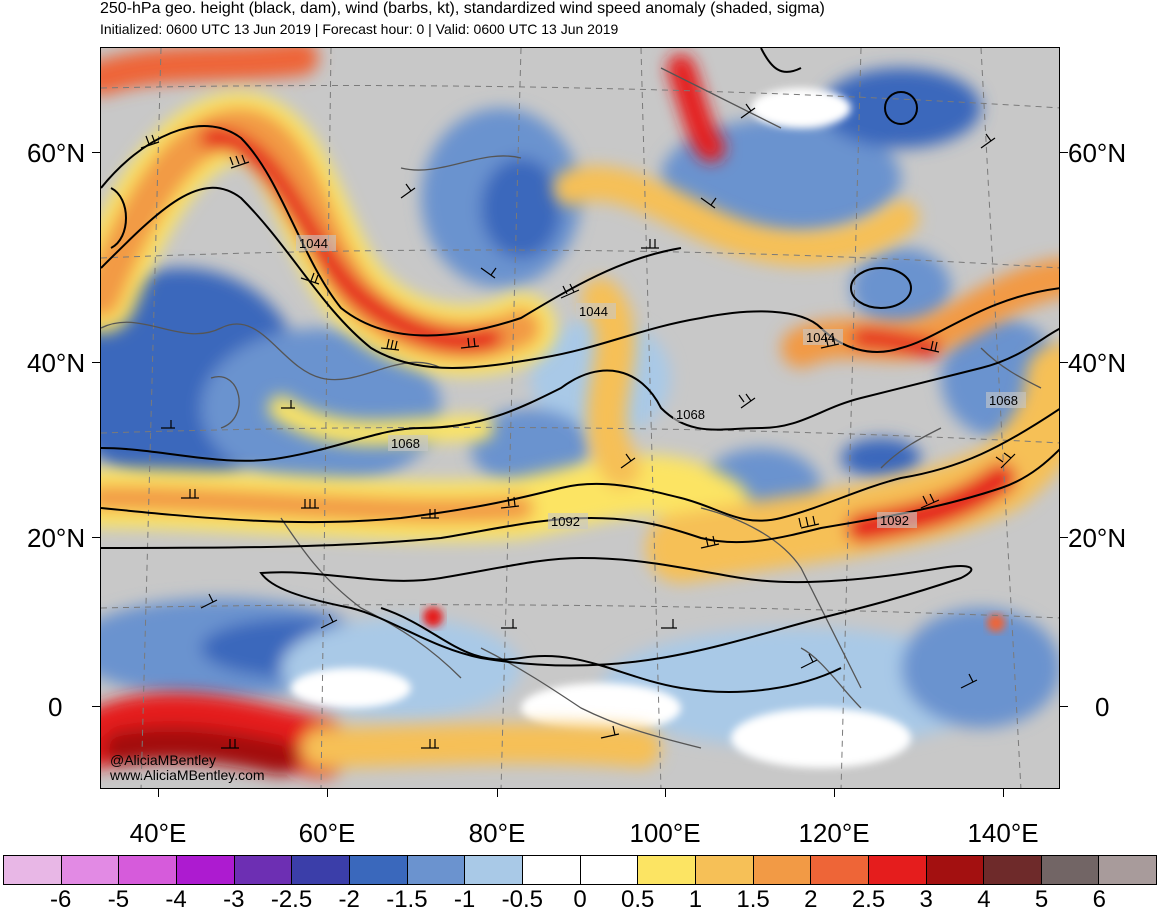  I want to click on lat-label-left-20: 20°N, so click(56, 538).